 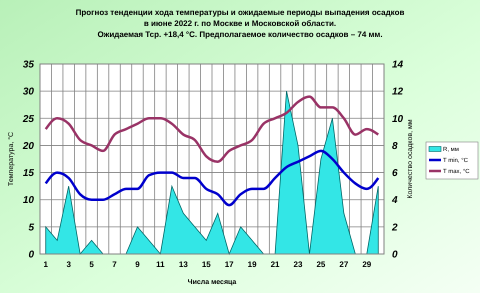 What do you see at coordinates (46, 264) in the screenshot?
I see `x-tick-label: 1` at bounding box center [46, 264].